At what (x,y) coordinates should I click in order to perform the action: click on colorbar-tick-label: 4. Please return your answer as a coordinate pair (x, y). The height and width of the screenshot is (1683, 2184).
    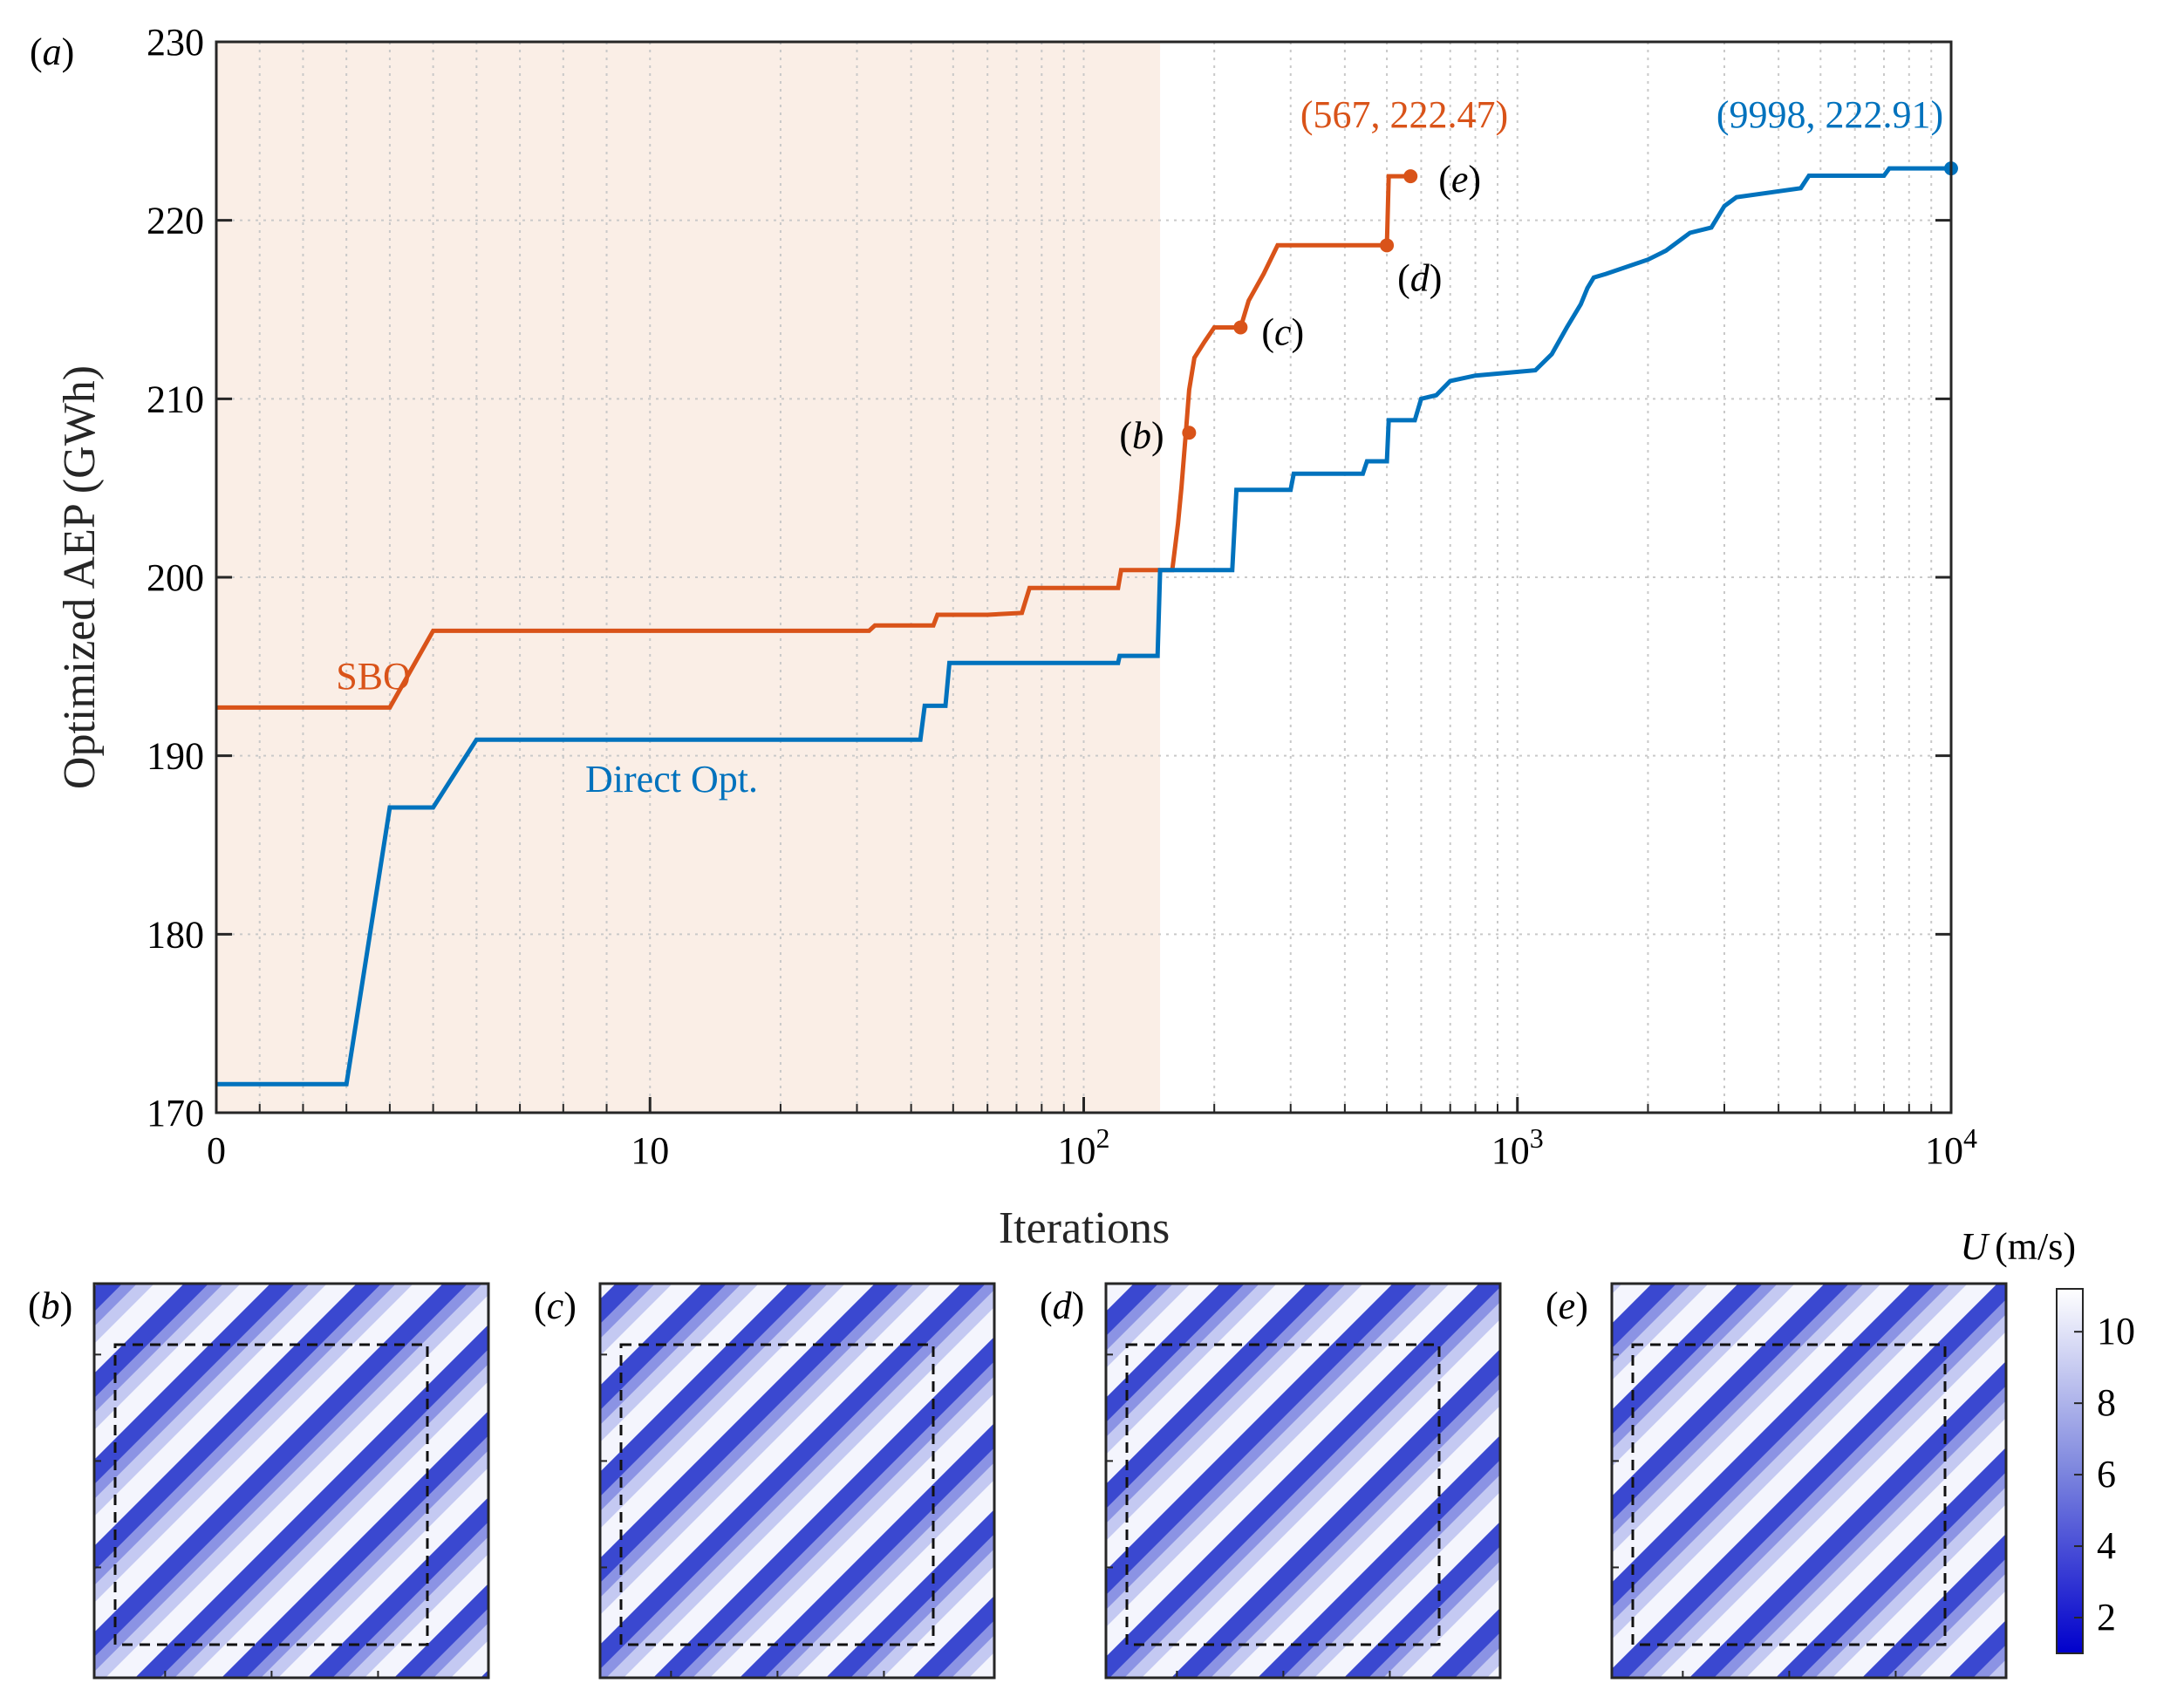
    Looking at the image, I should click on (2106, 1545).